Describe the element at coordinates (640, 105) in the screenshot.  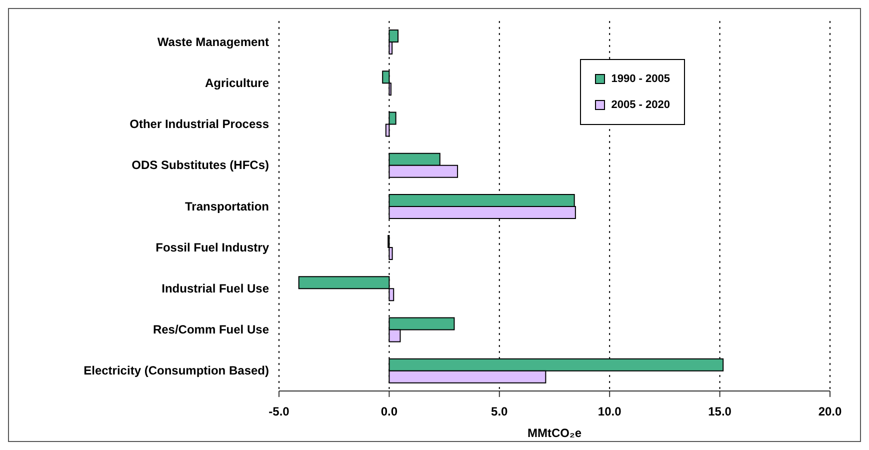
I see `legend-label: 2005 - 2020` at that location.